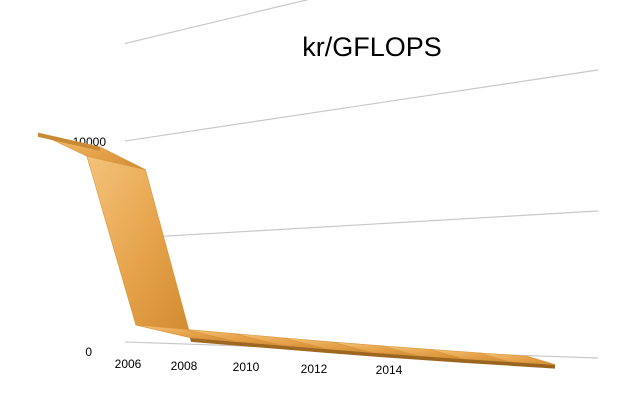 The image size is (636, 400). I want to click on x-tick-label: 2012, so click(314, 369).